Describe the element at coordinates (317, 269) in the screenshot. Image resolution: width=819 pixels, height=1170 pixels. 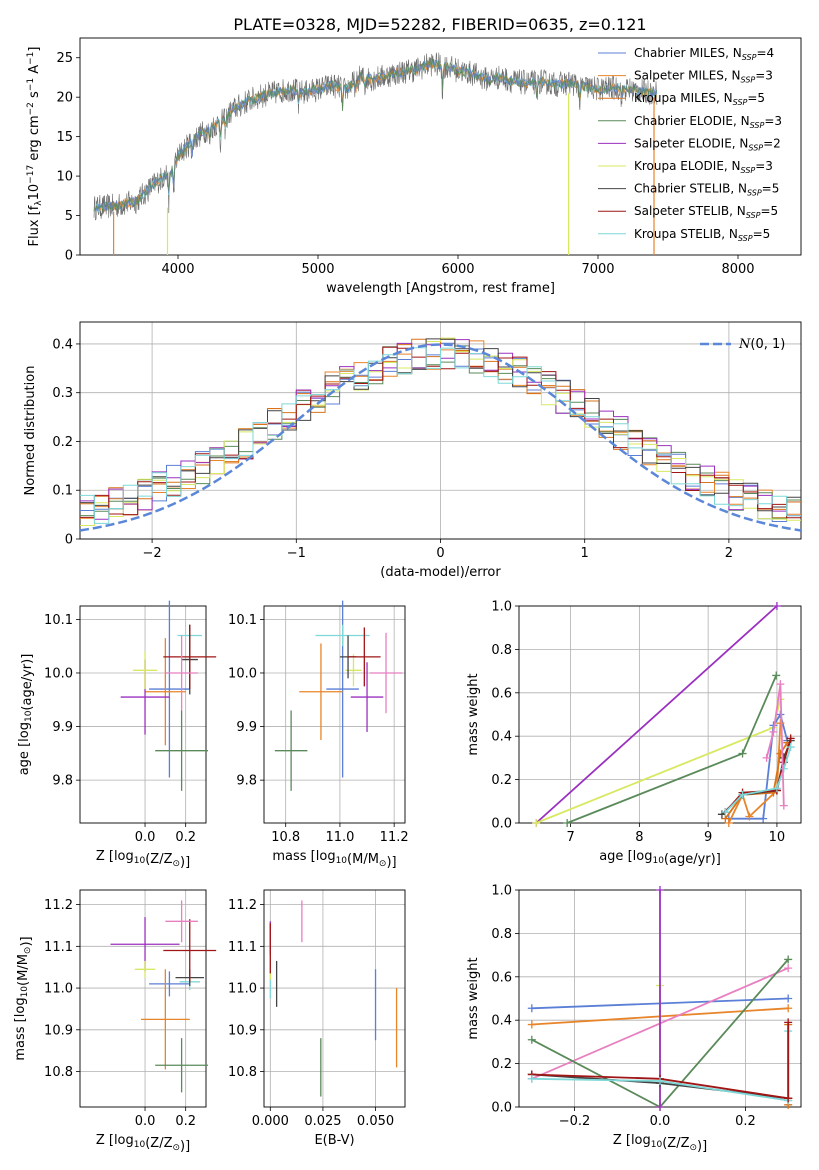
I see `x-tick-label: 5000` at that location.